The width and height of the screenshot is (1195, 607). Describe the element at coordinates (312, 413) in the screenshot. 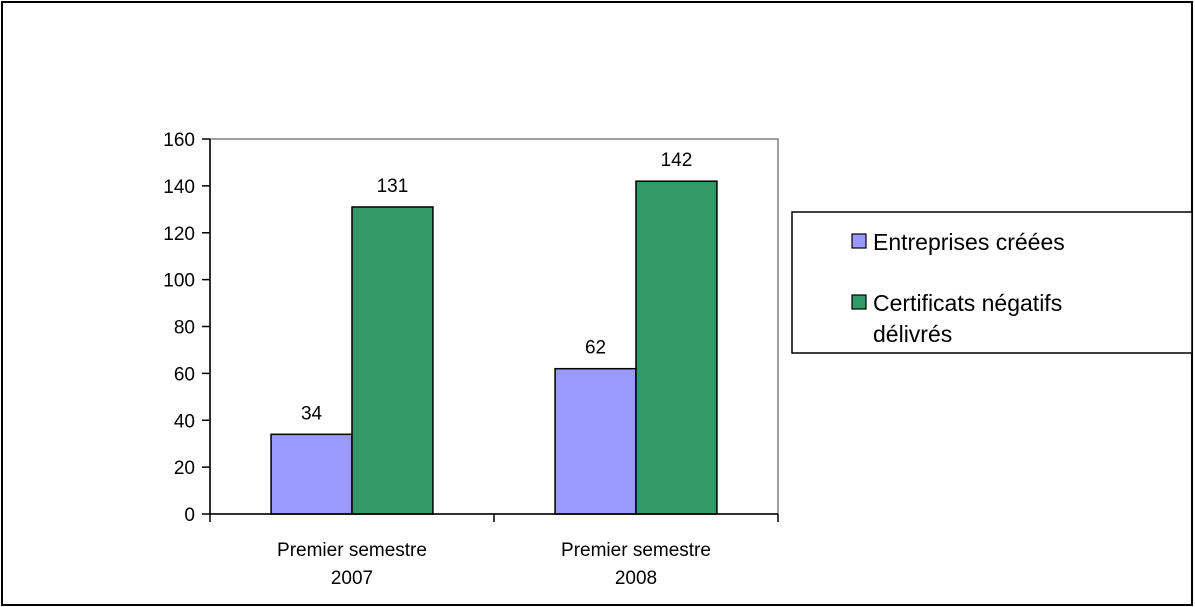

I see `data-label: 34` at that location.